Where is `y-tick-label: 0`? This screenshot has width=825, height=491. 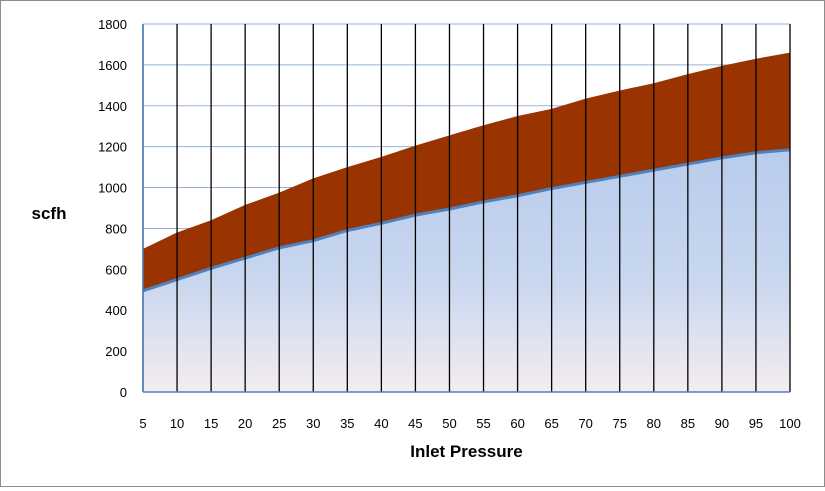 y-tick-label: 0 is located at coordinates (123, 392).